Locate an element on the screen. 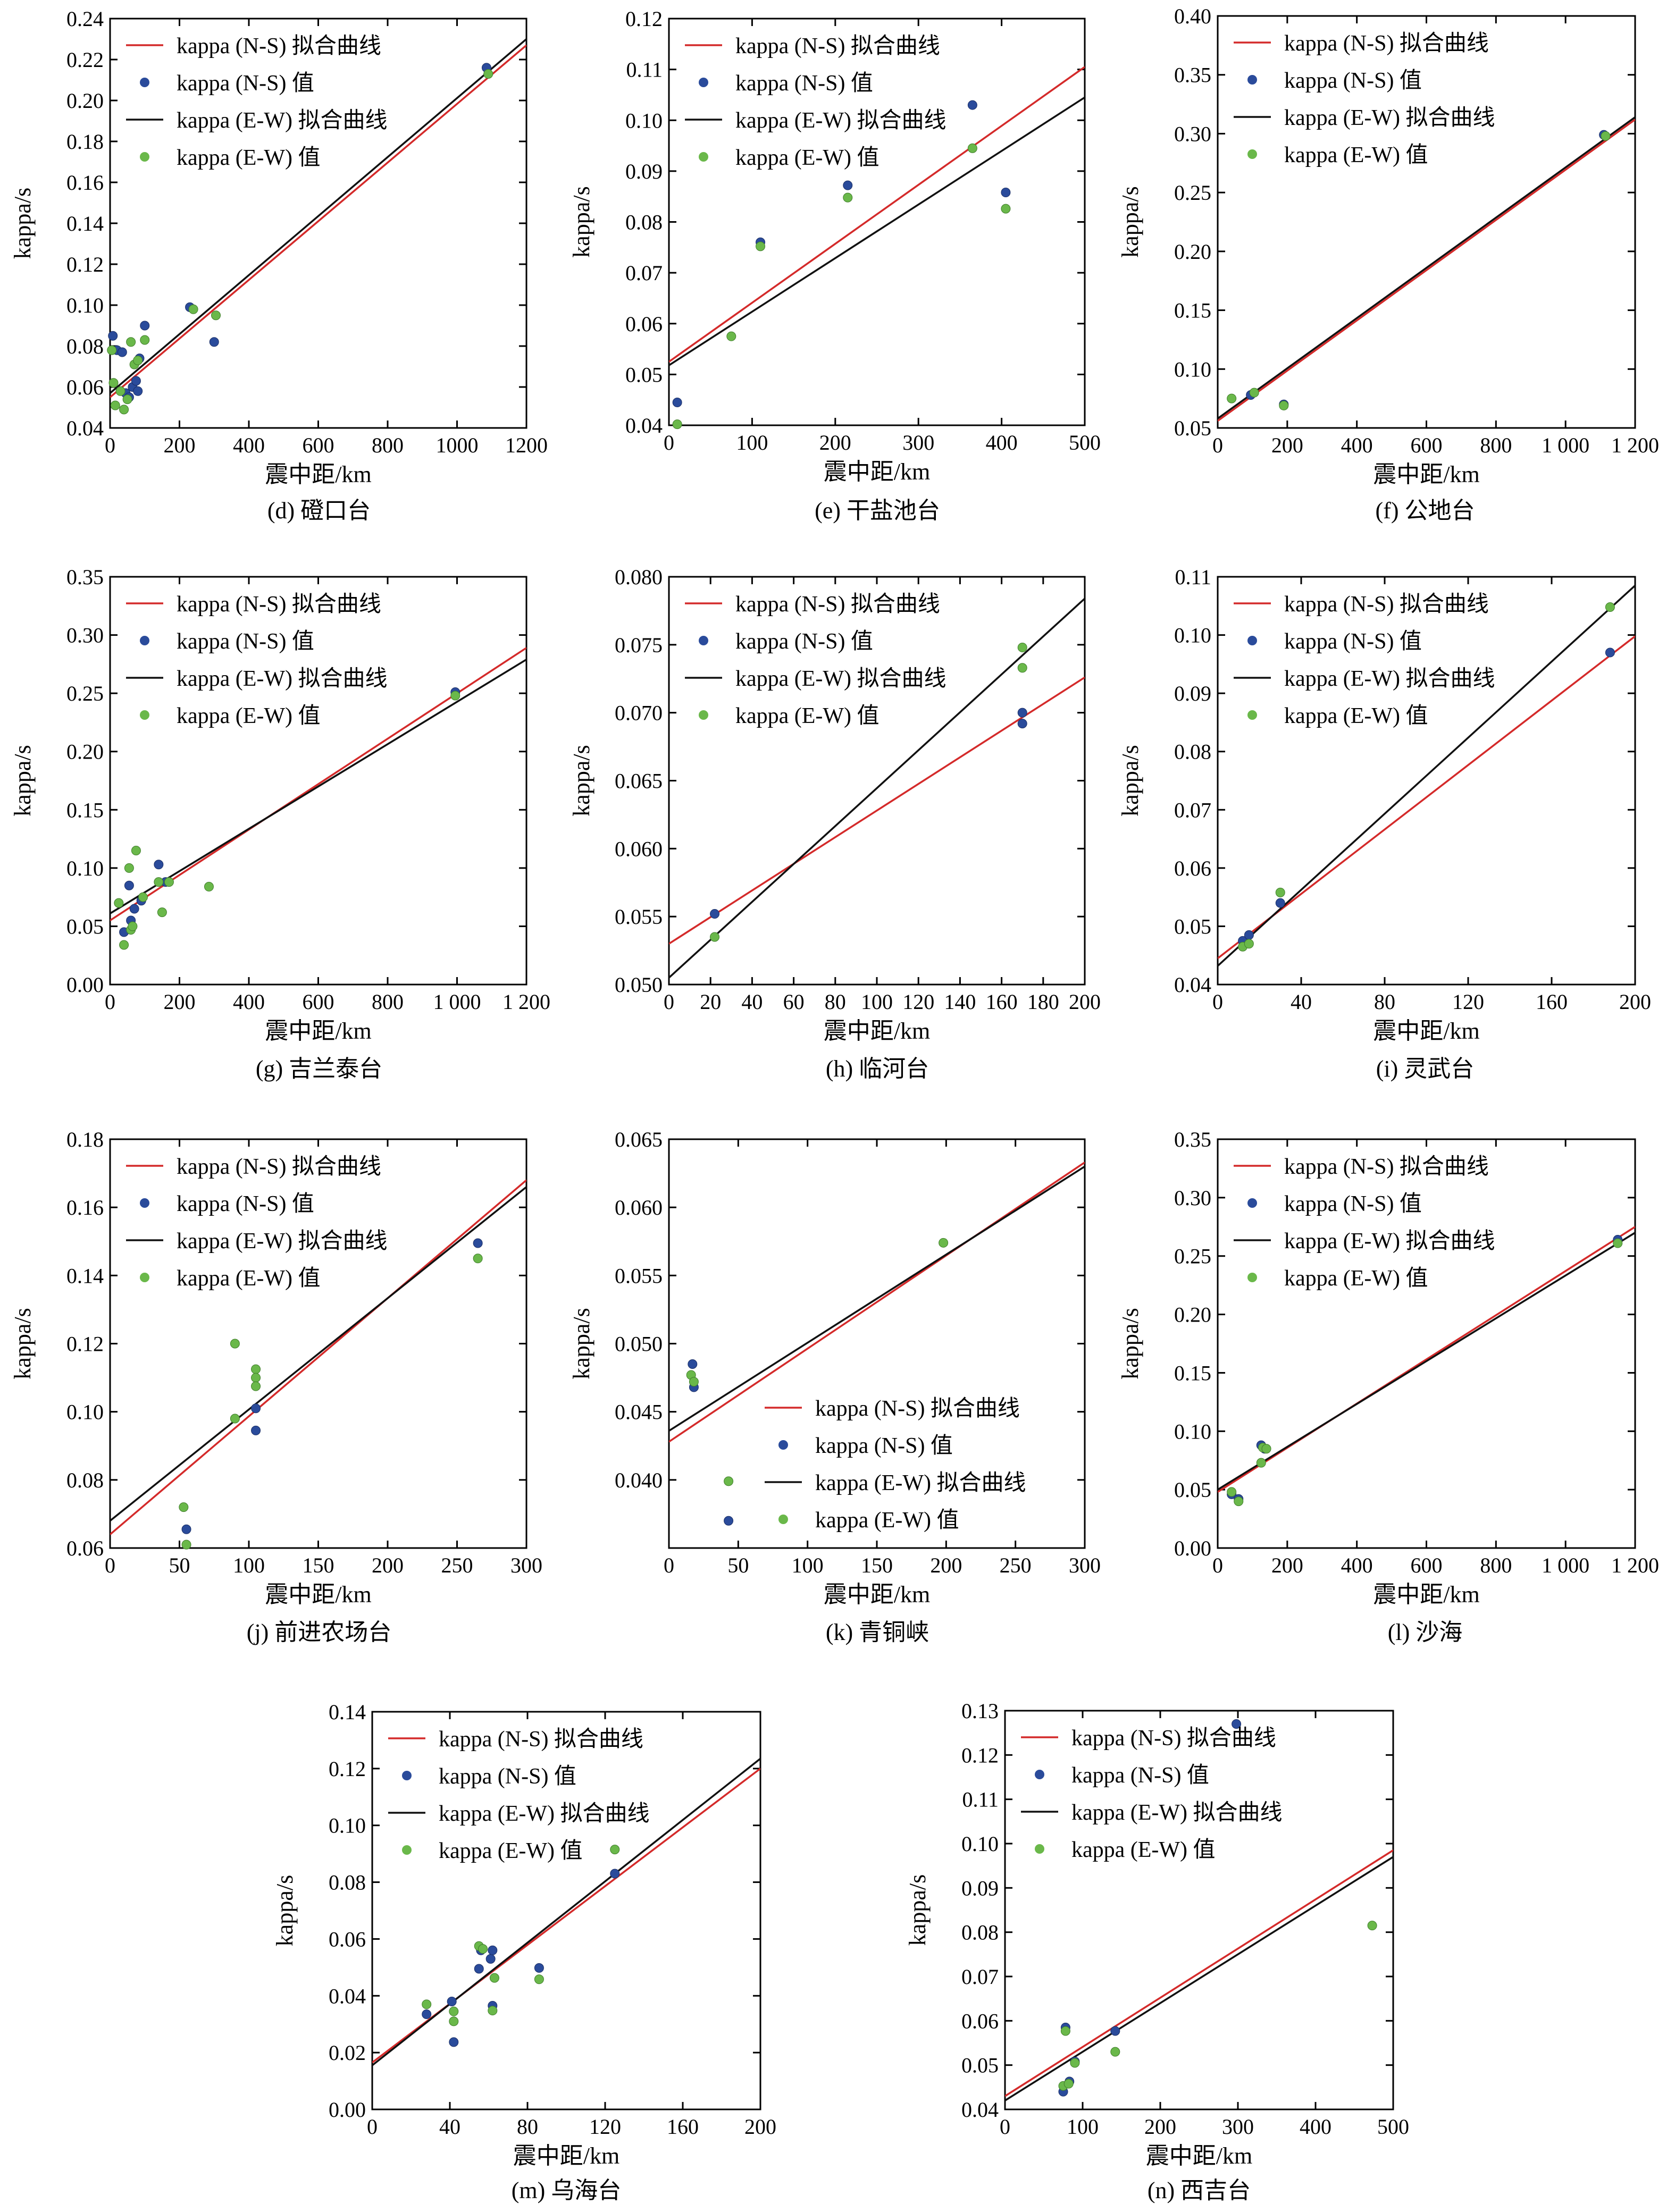  y-tick-label: 0.13 is located at coordinates (980, 1711).